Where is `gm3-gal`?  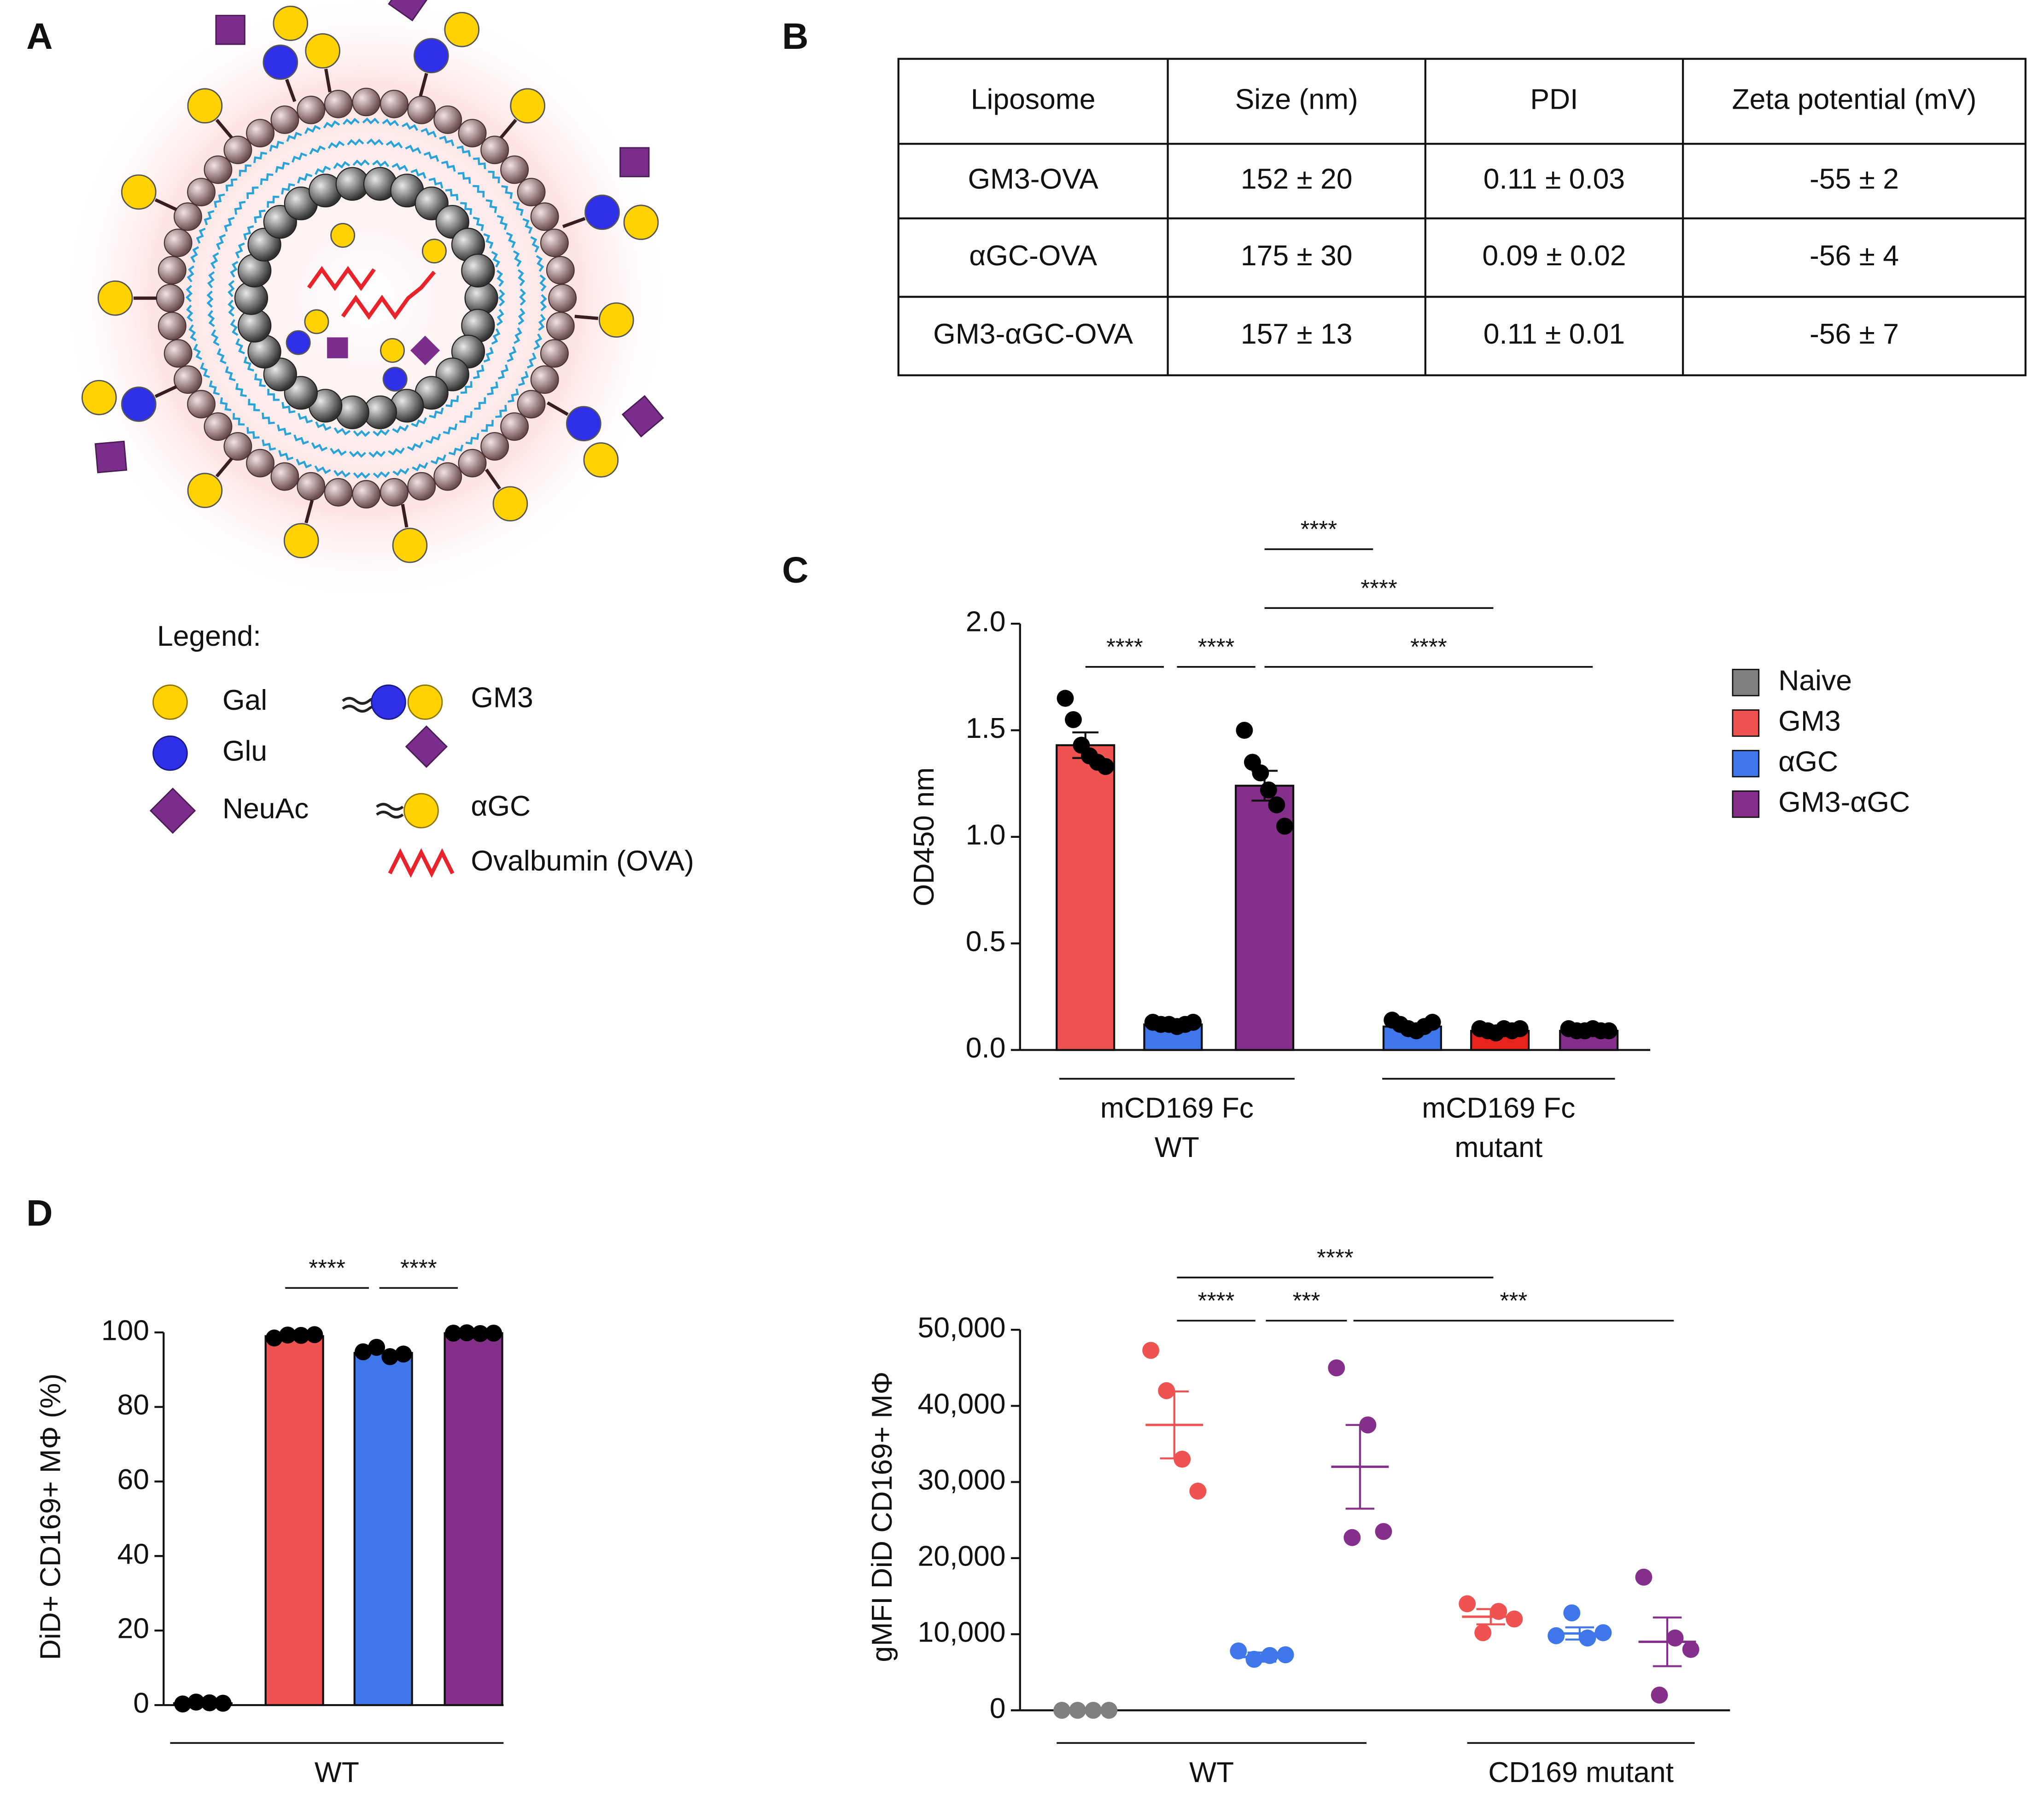
gm3-gal is located at coordinates (425, 702).